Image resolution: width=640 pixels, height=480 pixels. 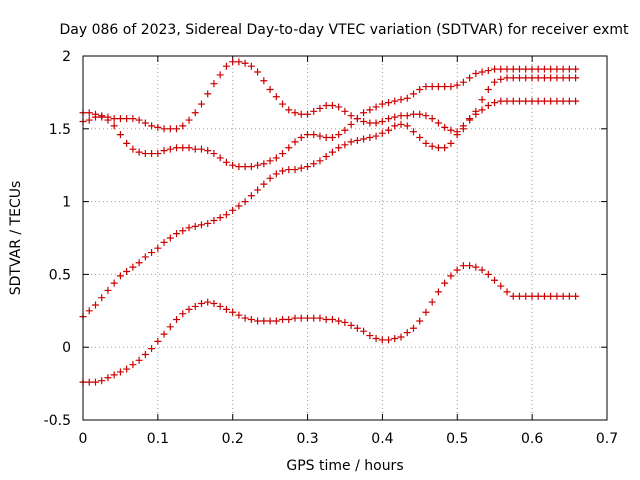 I want to click on x-tick-label: 0.6, so click(x=532, y=439).